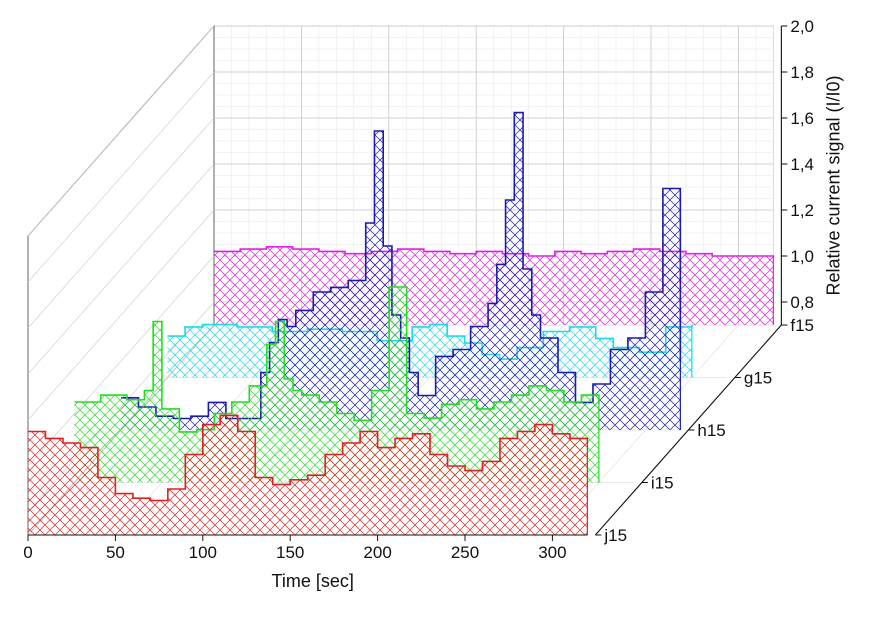 Image resolution: width=881 pixels, height=618 pixels. I want to click on depth-category-label: g15, so click(758, 378).